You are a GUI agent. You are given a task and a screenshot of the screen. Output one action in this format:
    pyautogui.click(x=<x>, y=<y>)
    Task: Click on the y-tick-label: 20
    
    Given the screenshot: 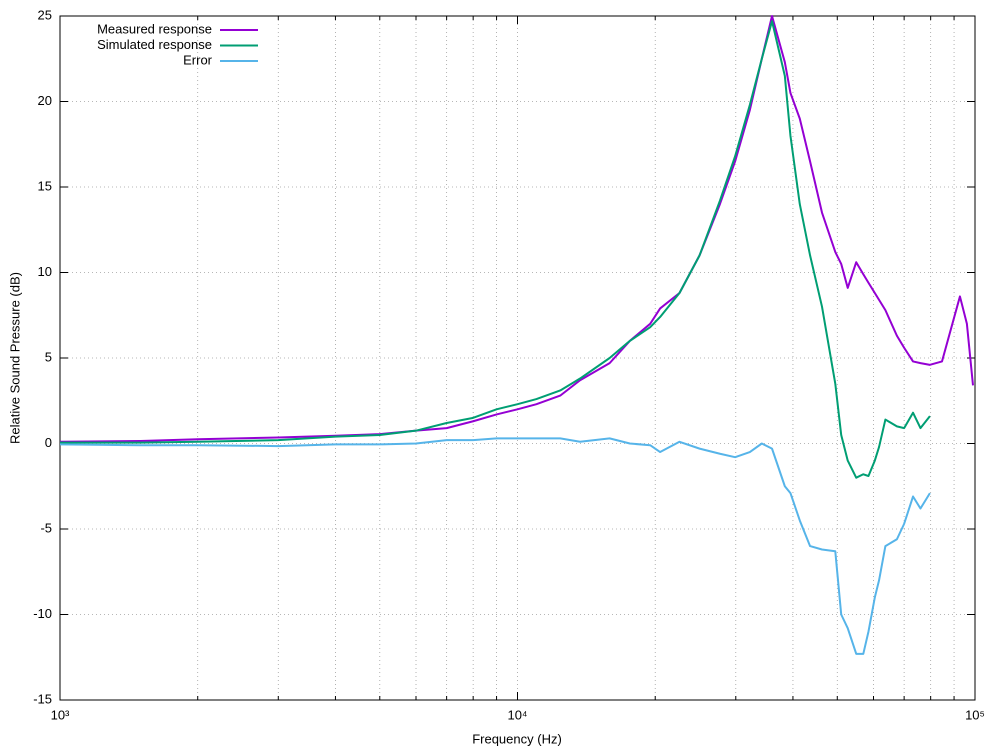 What is the action you would take?
    pyautogui.click(x=45, y=100)
    